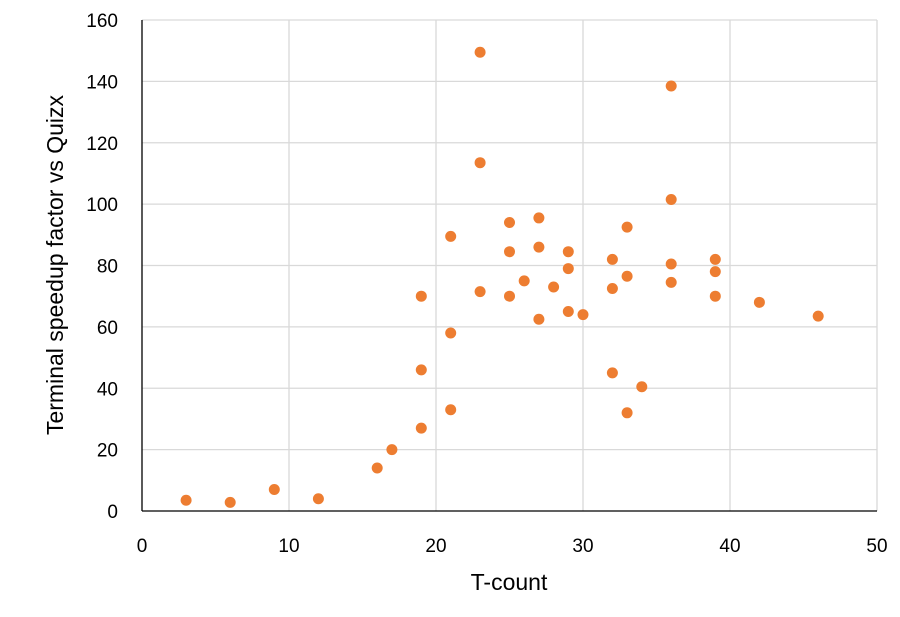 The height and width of the screenshot is (617, 900). I want to click on x-tick-label: 20, so click(435, 546).